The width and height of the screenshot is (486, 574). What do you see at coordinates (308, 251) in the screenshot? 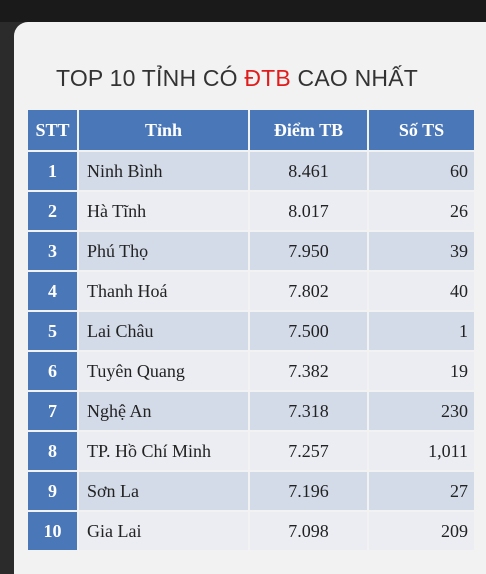
I see `cell-score: 7.950` at bounding box center [308, 251].